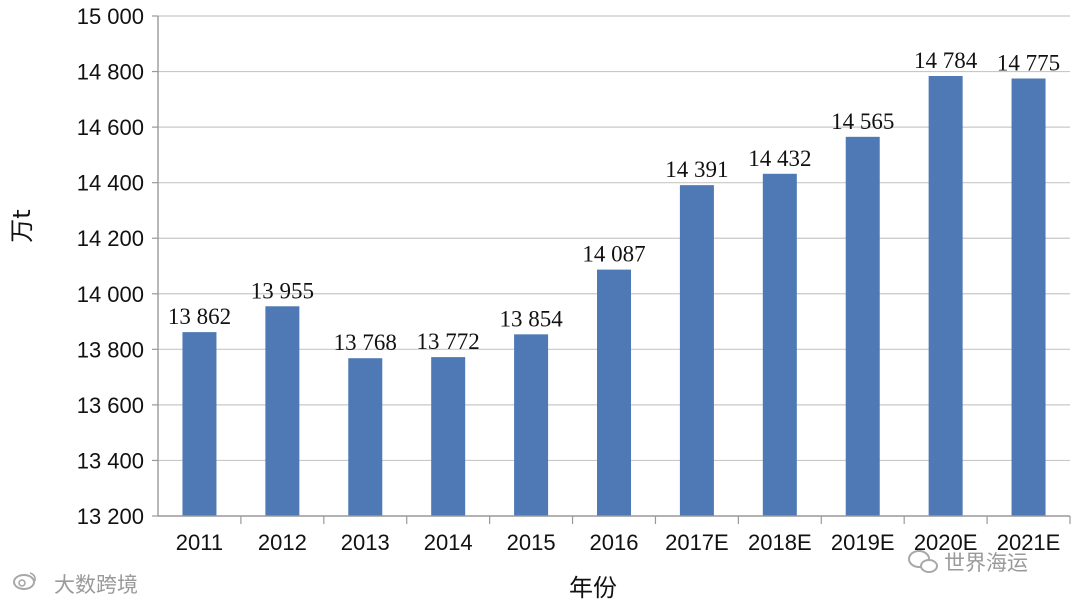  I want to click on x-axis-title: 年份, so click(593, 588).